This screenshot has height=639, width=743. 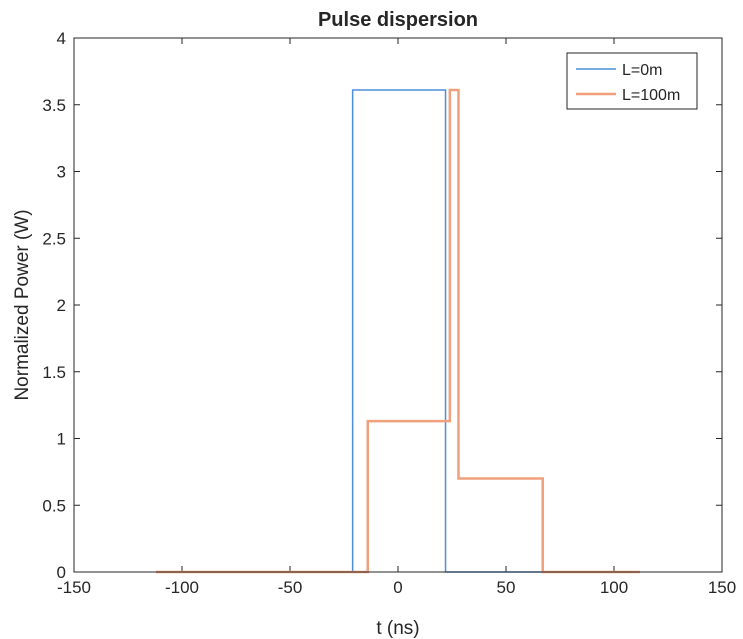 What do you see at coordinates (61, 38) in the screenshot?
I see `y-tick-label: 4` at bounding box center [61, 38].